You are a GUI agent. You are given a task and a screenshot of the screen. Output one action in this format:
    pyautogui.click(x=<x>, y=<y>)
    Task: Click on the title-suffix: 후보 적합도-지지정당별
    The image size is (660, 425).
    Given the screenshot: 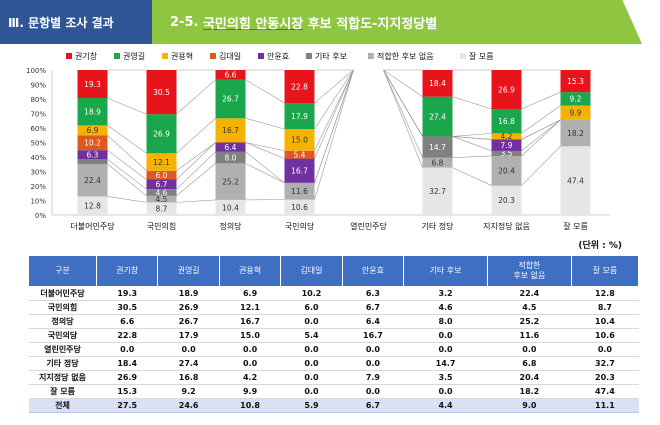 What is the action you would take?
    pyautogui.click(x=370, y=24)
    